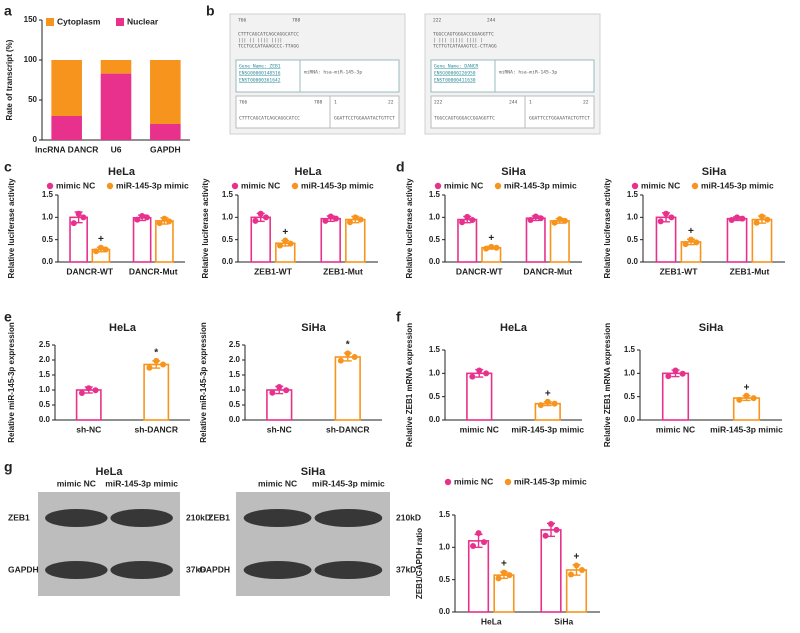  I want to click on x-tick-label: DANCR-Mut, so click(547, 271).